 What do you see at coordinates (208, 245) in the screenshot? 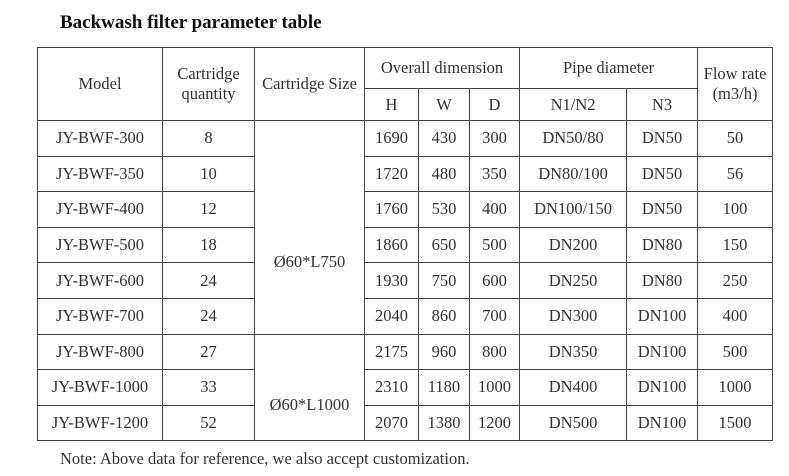
I see `cell-qty: 18` at bounding box center [208, 245].